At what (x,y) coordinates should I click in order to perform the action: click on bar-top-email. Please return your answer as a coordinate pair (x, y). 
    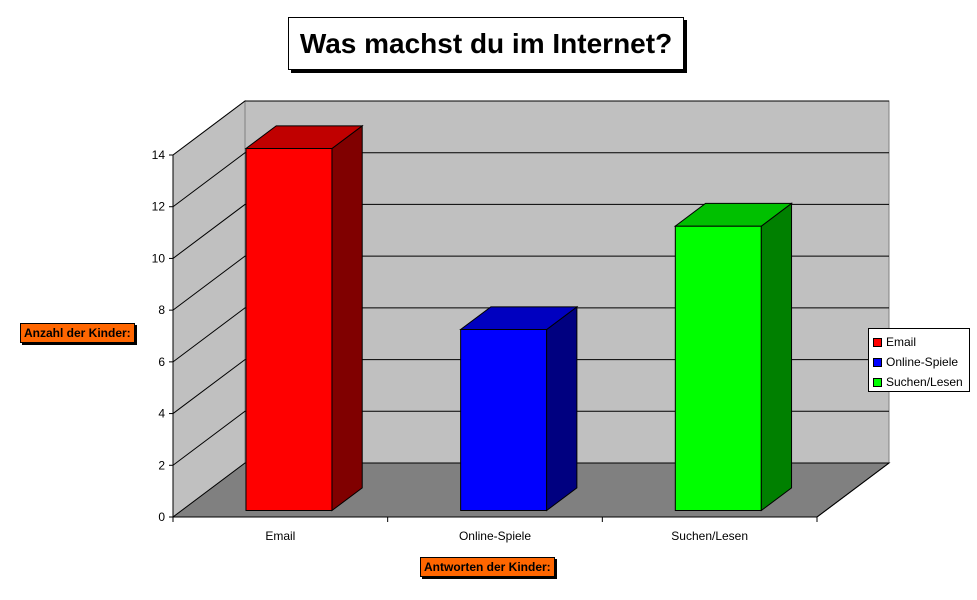
    Looking at the image, I should click on (304, 137).